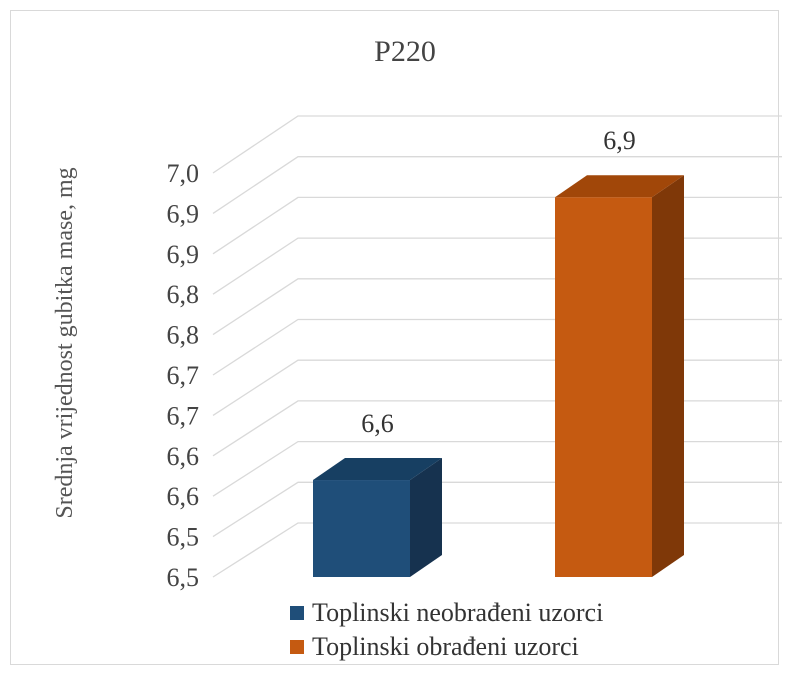 The height and width of the screenshot is (677, 790). Describe the element at coordinates (405, 51) in the screenshot. I see `chart-title: P220` at that location.